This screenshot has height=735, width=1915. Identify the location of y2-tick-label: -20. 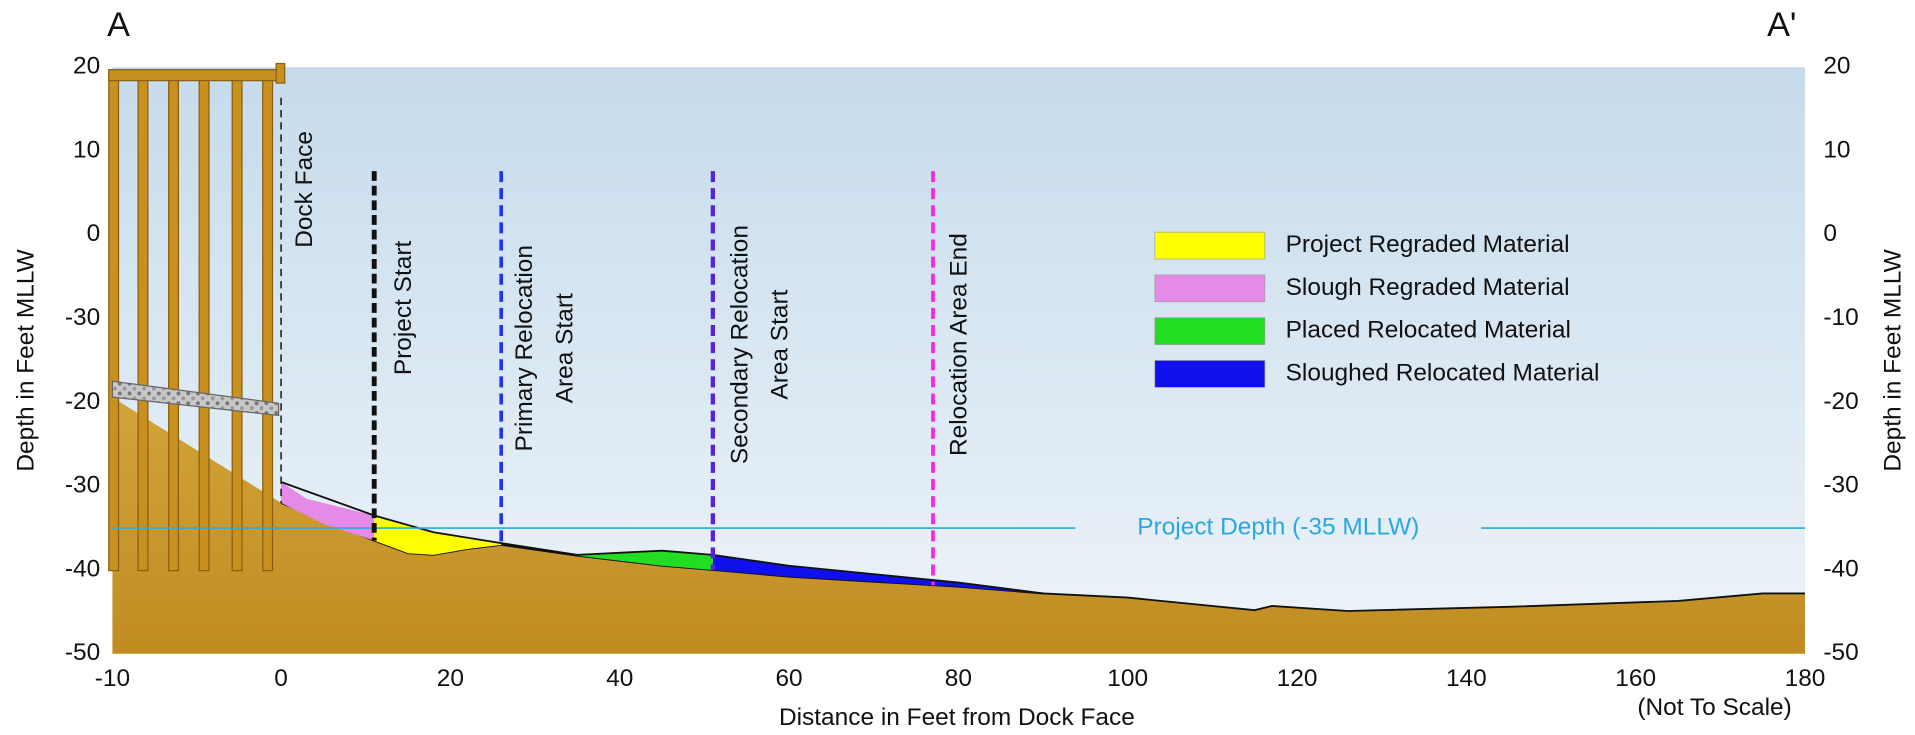
(1840, 401).